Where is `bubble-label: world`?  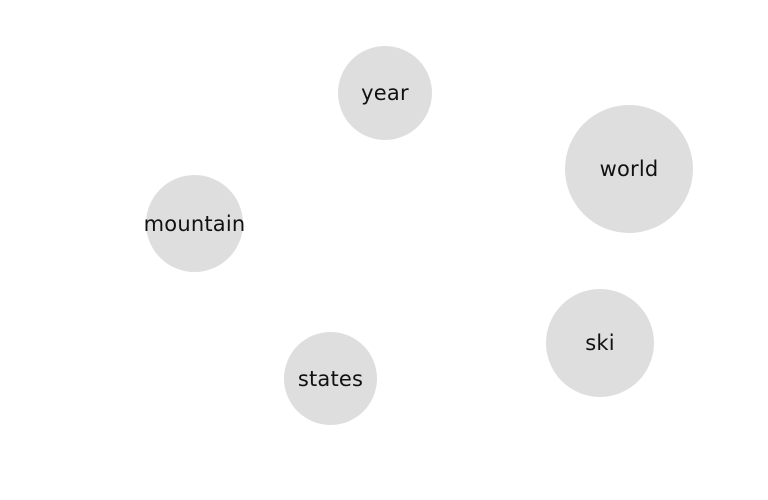
bubble-label: world is located at coordinates (629, 169).